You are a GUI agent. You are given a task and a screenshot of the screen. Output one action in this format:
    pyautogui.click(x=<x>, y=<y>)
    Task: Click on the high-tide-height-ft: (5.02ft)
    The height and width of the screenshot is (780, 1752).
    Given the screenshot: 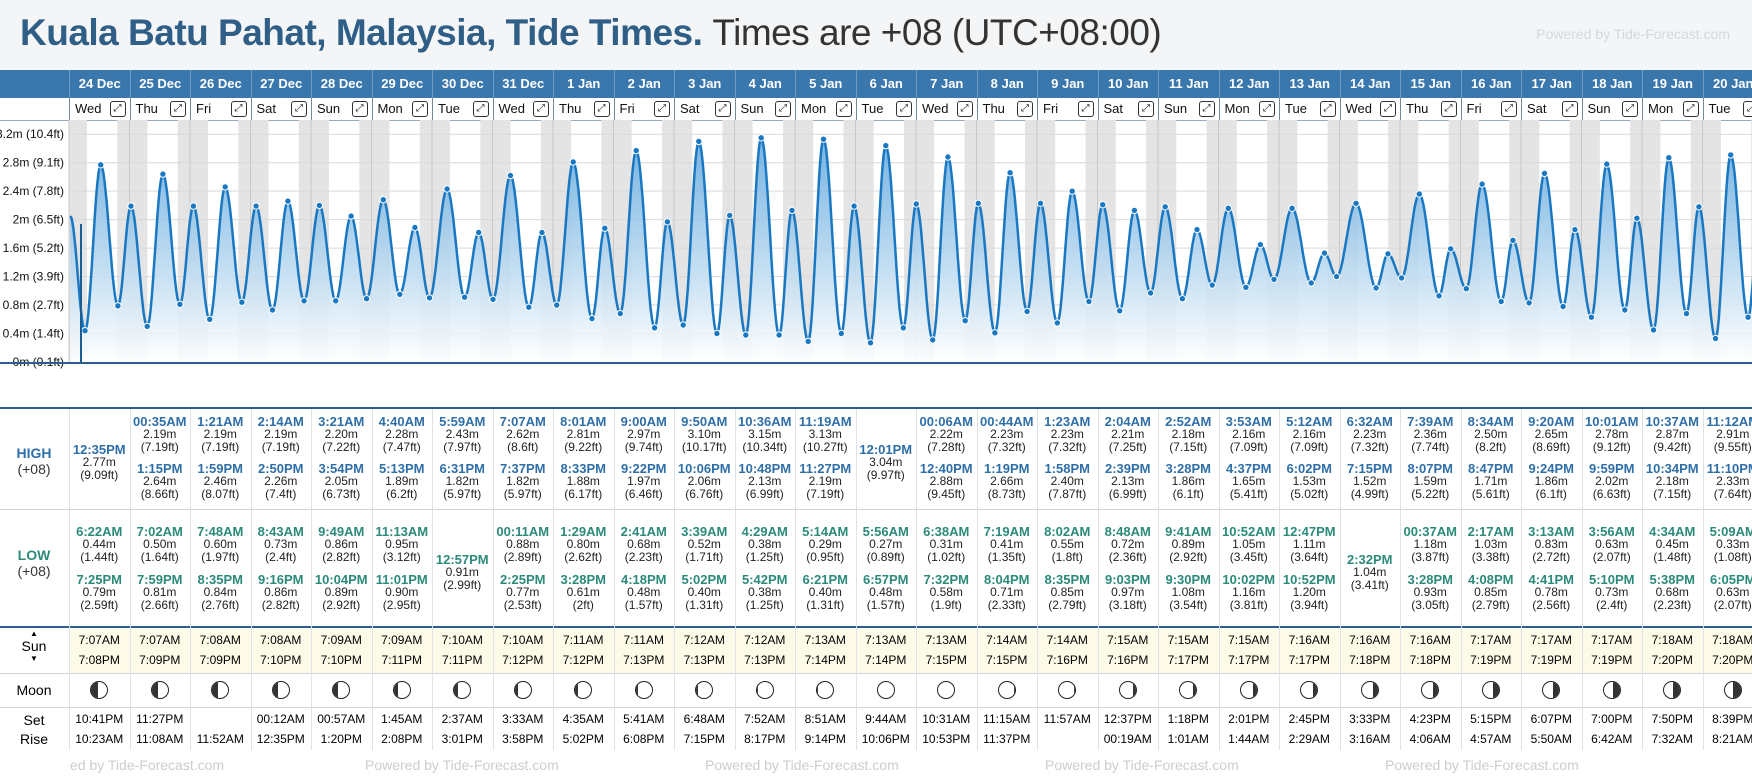 What is the action you would take?
    pyautogui.click(x=1309, y=494)
    